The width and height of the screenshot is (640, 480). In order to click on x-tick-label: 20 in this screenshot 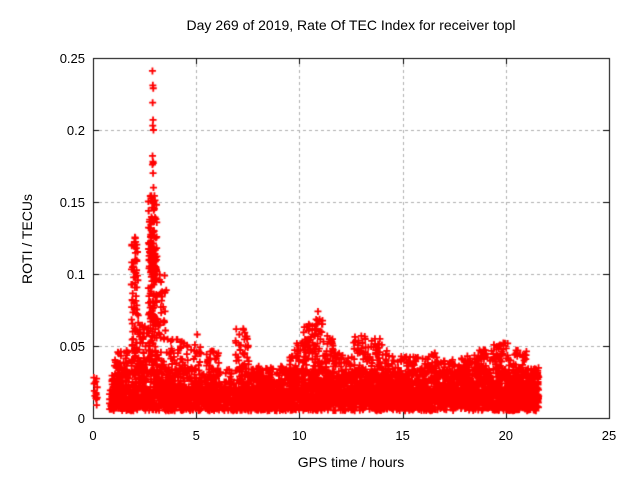, I will do `click(506, 435)`.